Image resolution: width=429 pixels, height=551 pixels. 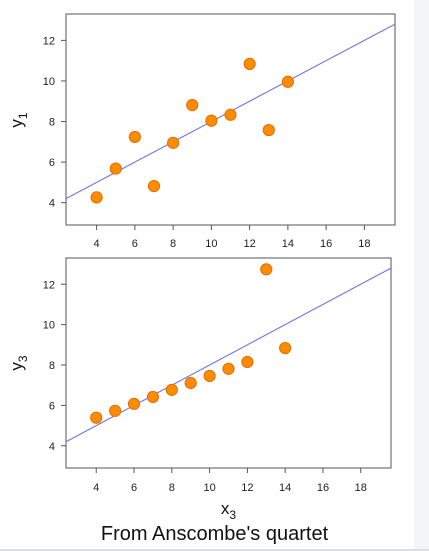 What do you see at coordinates (18, 363) in the screenshot?
I see `y-axis-label: y3` at bounding box center [18, 363].